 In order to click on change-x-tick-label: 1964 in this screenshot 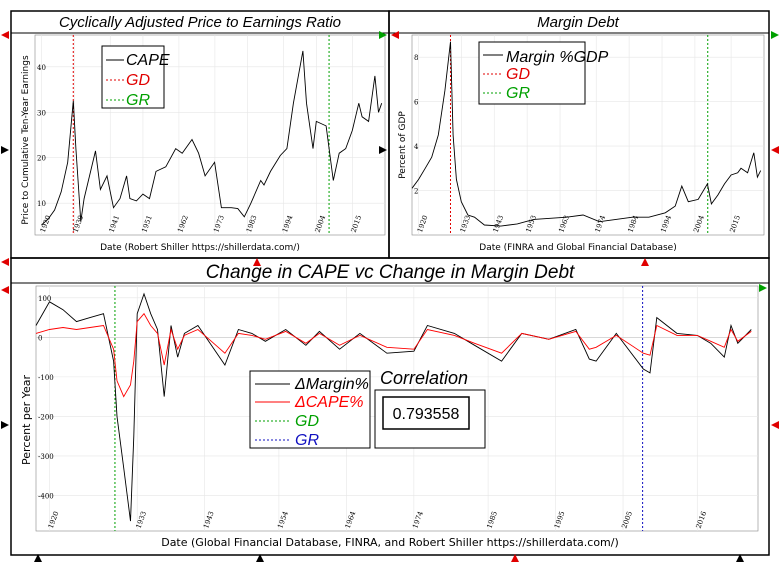, I will do `click(351, 520)`.